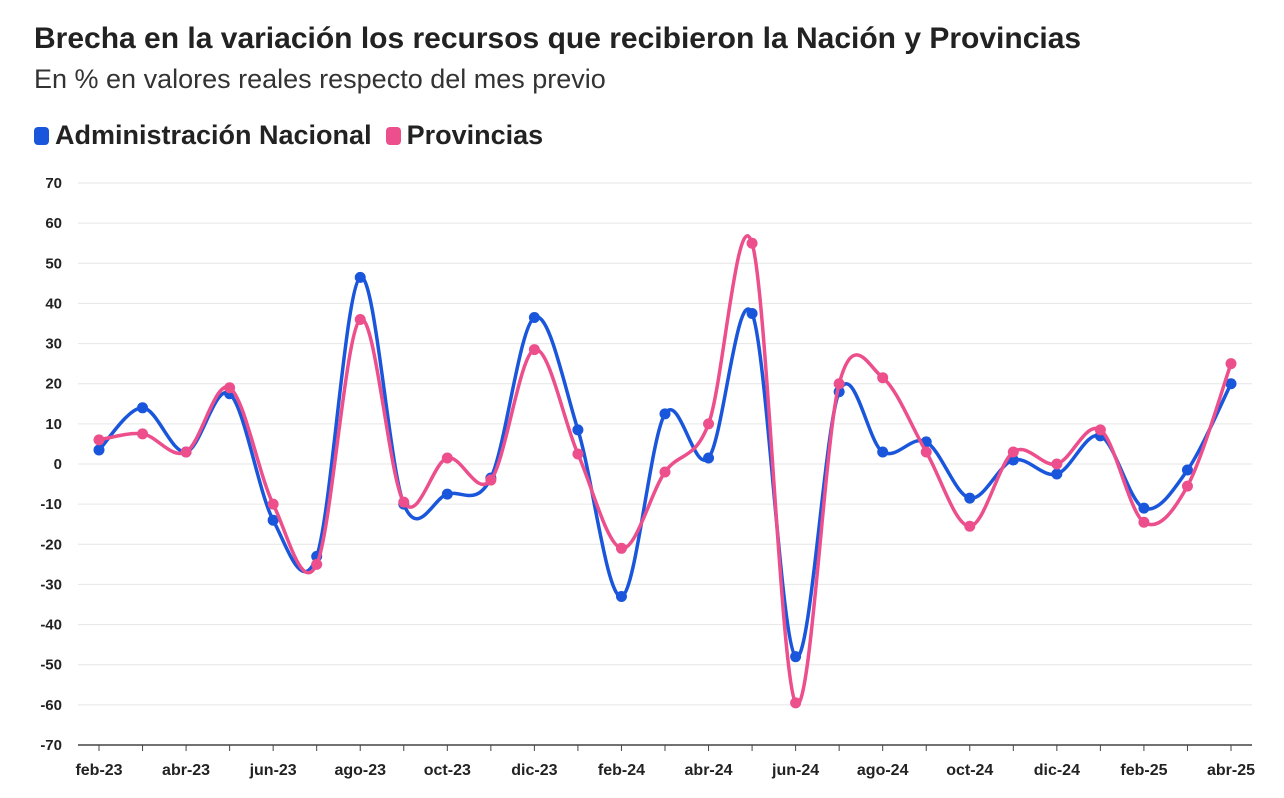 Image resolution: width=1284 pixels, height=798 pixels. Describe the element at coordinates (795, 770) in the screenshot. I see `x-tick-label: jun-24` at that location.